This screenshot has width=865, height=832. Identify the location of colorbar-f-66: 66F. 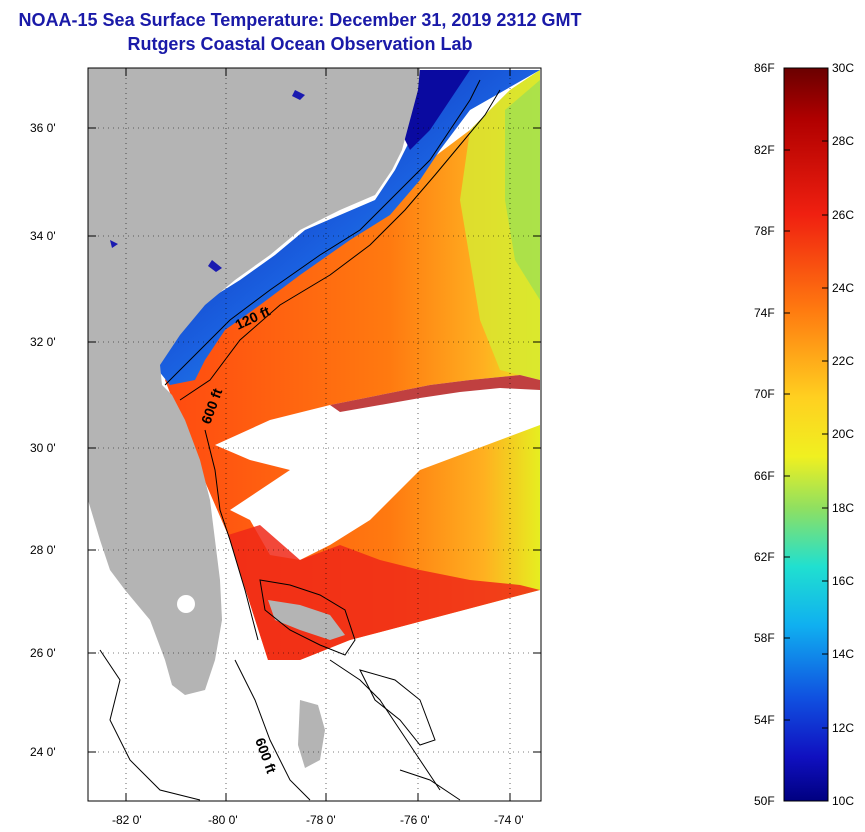
(764, 476).